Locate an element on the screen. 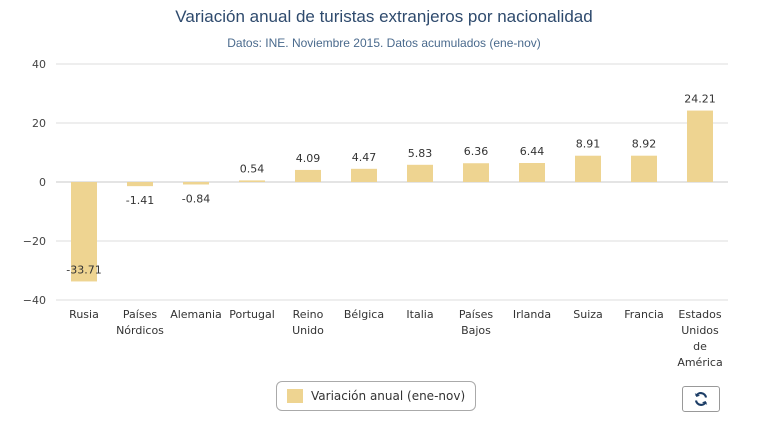 This screenshot has height=432, width=768. x-tick-label: Reino Unido is located at coordinates (308, 322).